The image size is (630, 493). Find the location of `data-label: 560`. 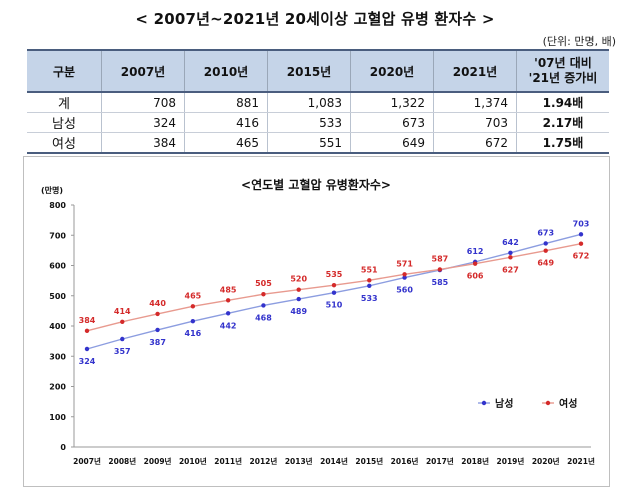

data-label: 560 is located at coordinates (404, 290).